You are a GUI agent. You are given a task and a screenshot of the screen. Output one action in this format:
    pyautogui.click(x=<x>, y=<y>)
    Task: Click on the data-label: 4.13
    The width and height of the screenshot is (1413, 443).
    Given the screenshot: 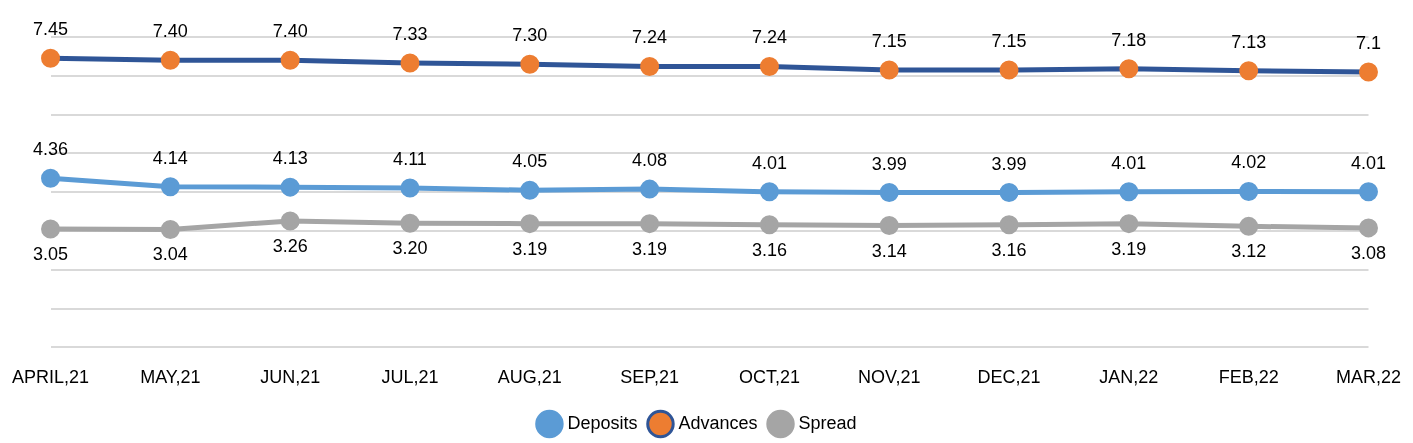 What is the action you would take?
    pyautogui.click(x=290, y=158)
    